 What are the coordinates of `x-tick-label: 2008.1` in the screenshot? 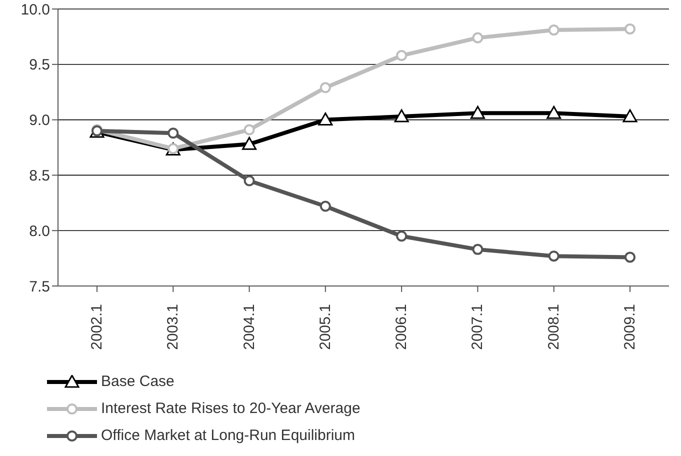 It's located at (553, 327).